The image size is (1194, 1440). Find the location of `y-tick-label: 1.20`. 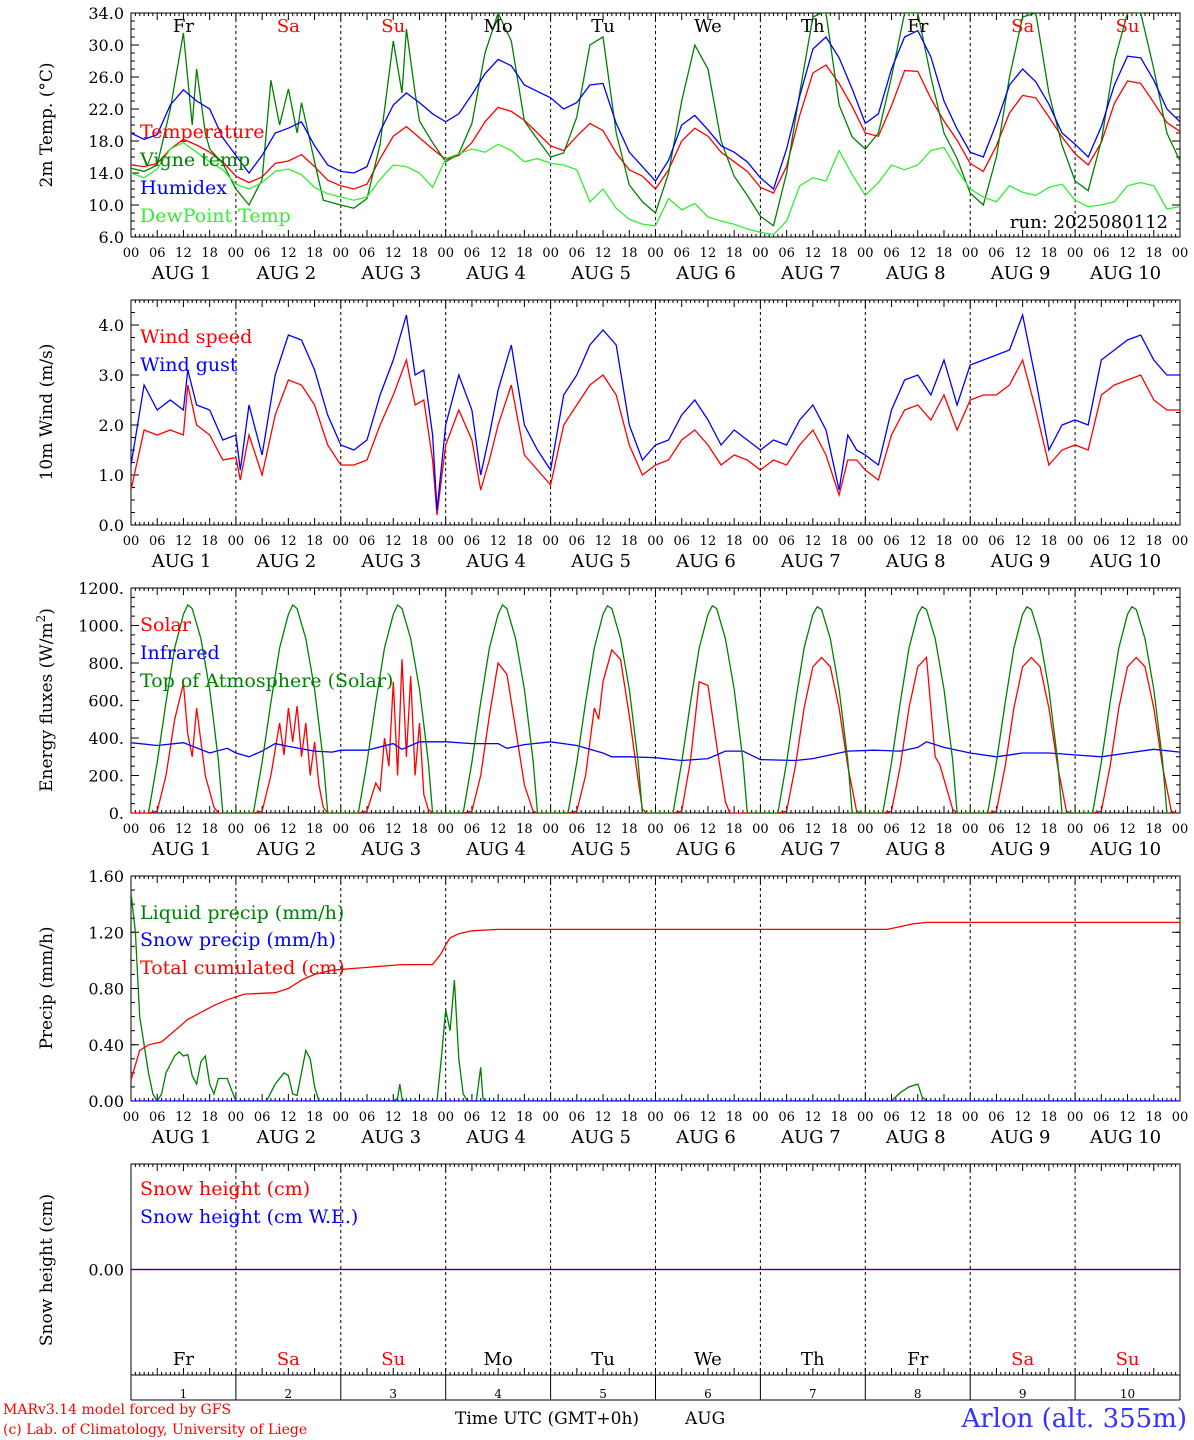

y-tick-label: 1.20 is located at coordinates (106, 932).